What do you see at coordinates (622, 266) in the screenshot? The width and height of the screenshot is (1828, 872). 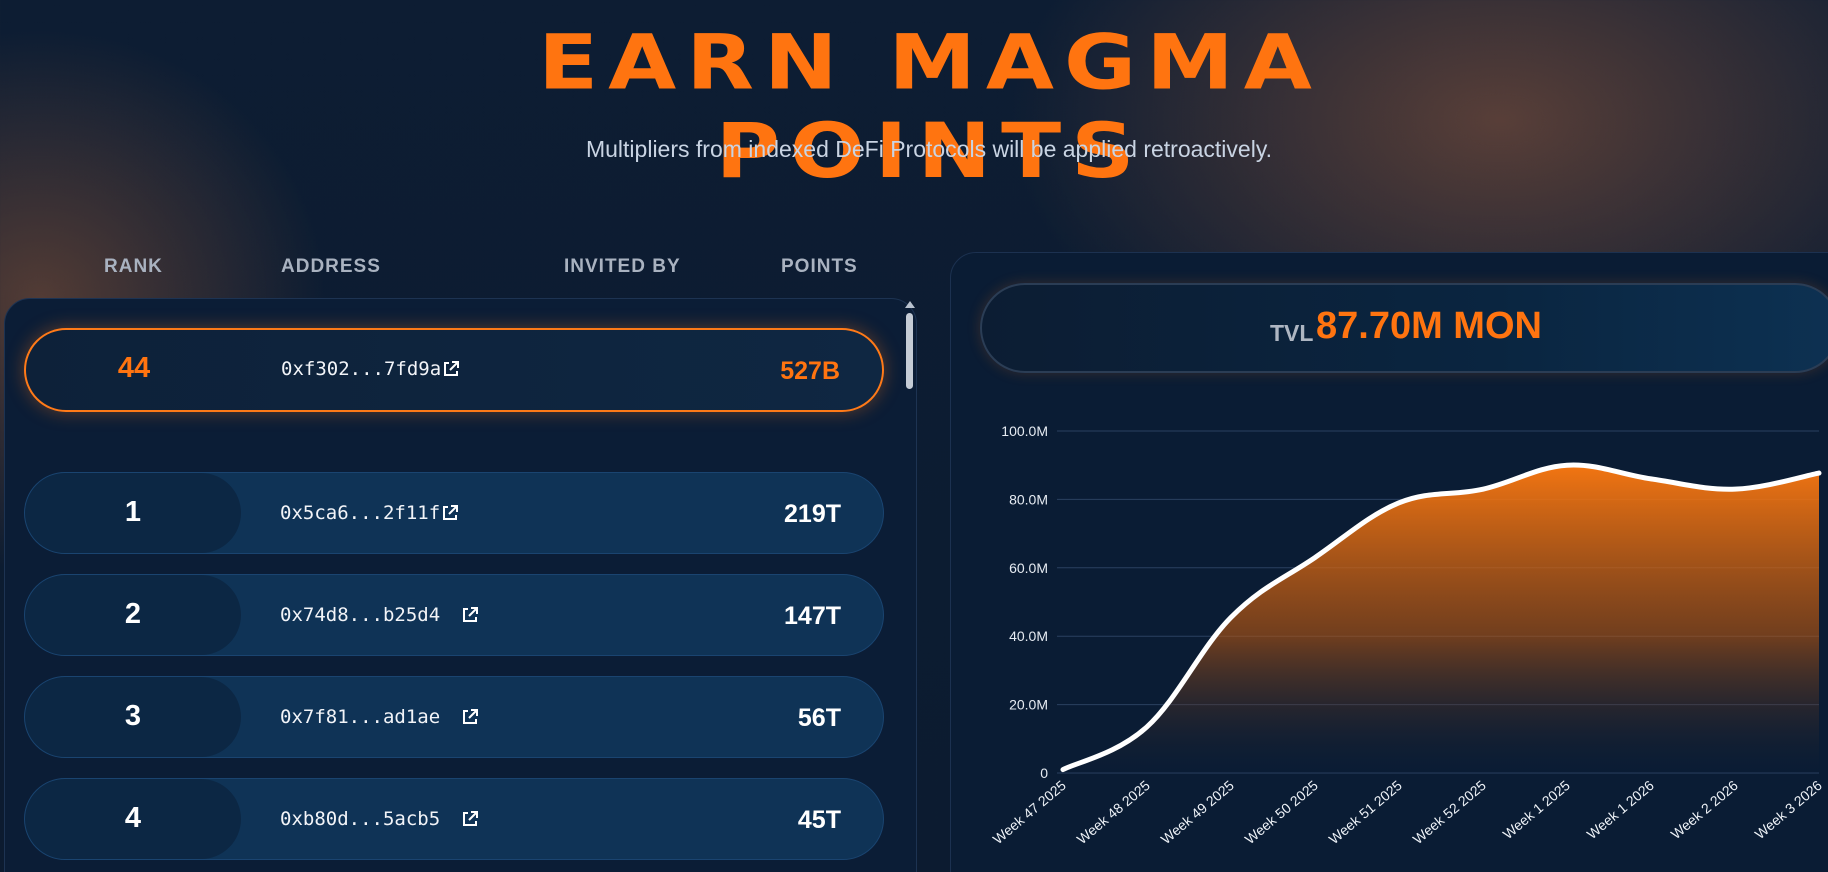 I see `column-header-invited-by: INVITED BY` at bounding box center [622, 266].